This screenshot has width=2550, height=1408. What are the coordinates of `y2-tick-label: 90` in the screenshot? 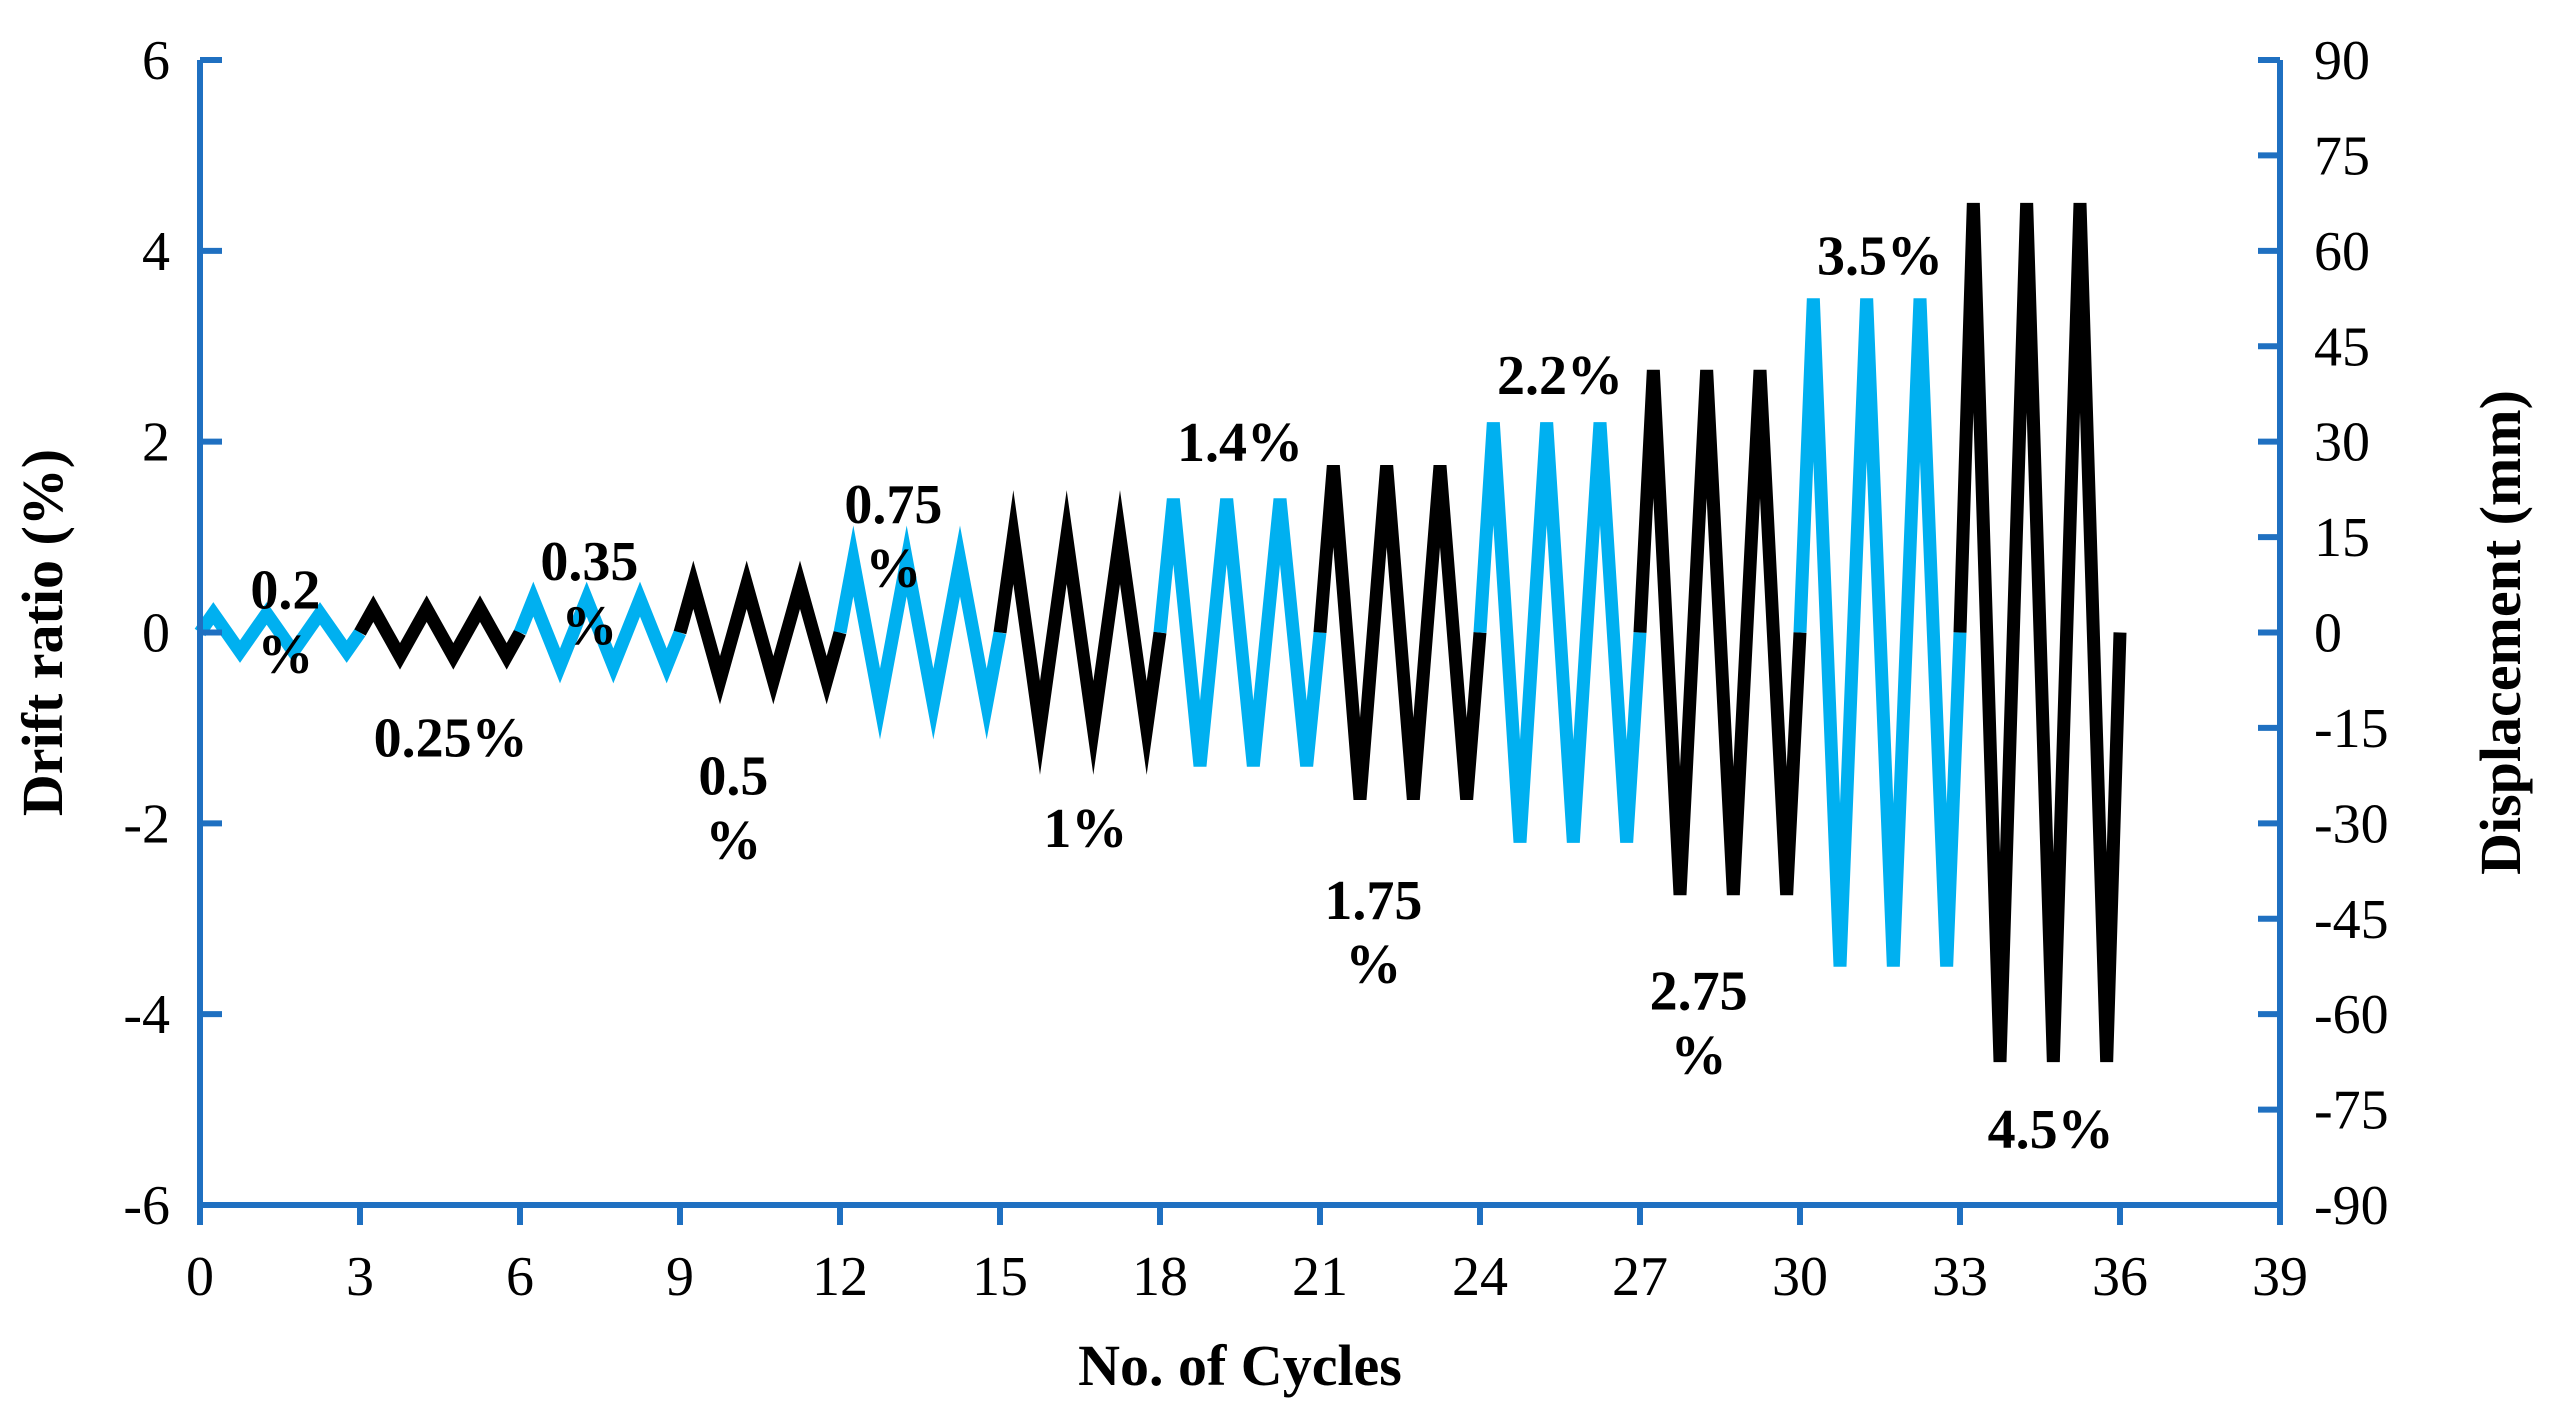 It's located at (2342, 61).